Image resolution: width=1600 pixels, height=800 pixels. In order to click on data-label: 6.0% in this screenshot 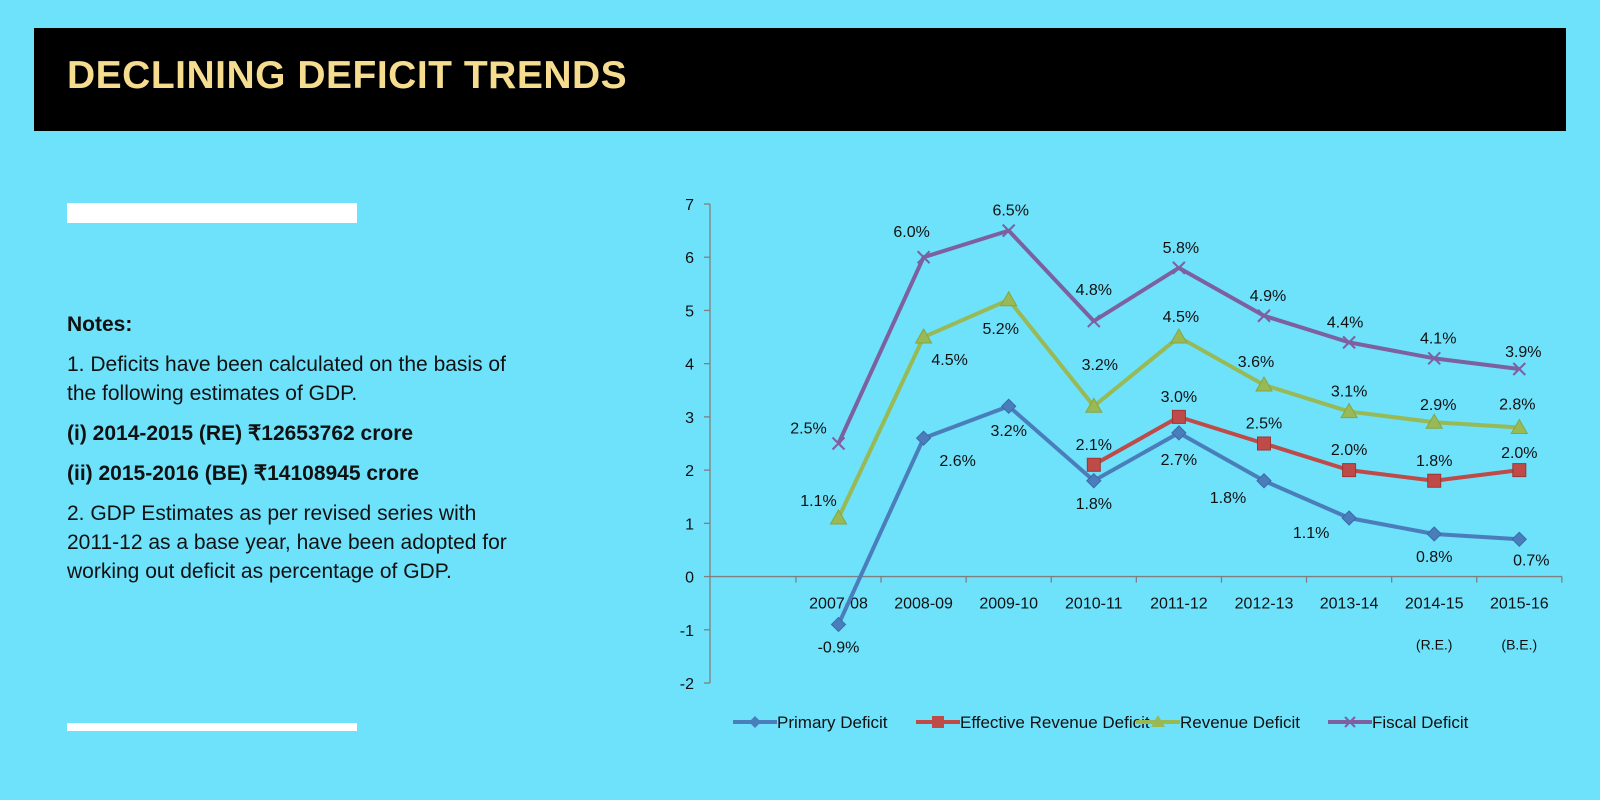, I will do `click(911, 232)`.